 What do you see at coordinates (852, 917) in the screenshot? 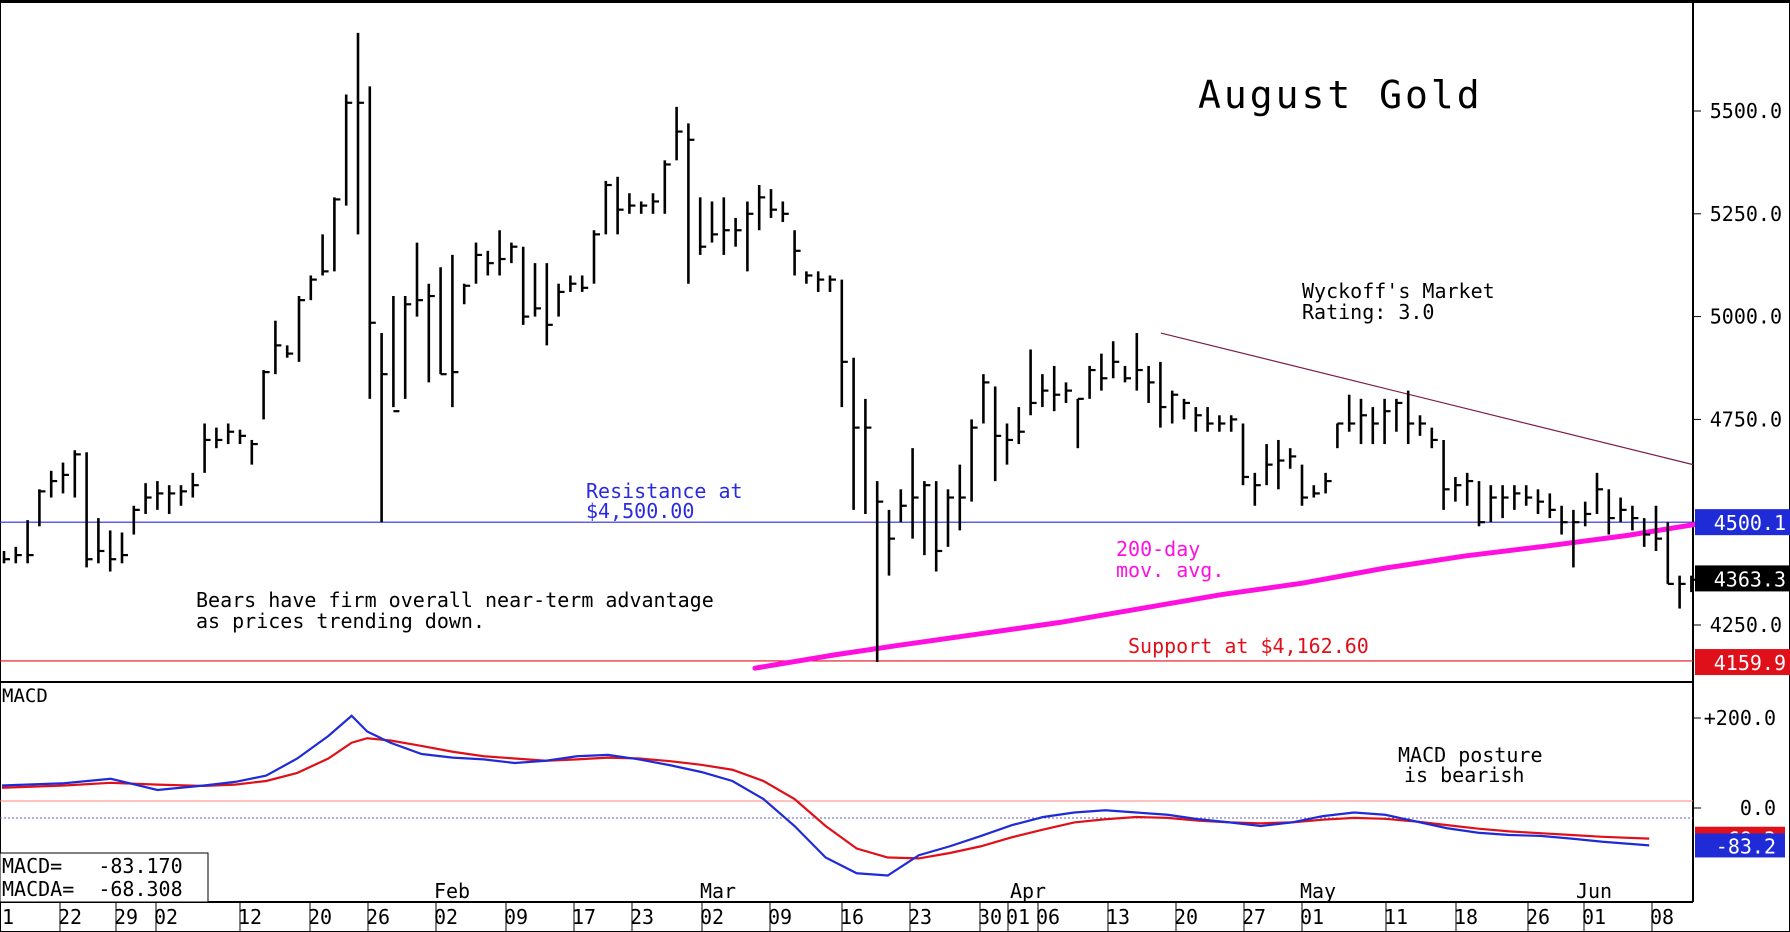
I see `date-label: 16` at bounding box center [852, 917].